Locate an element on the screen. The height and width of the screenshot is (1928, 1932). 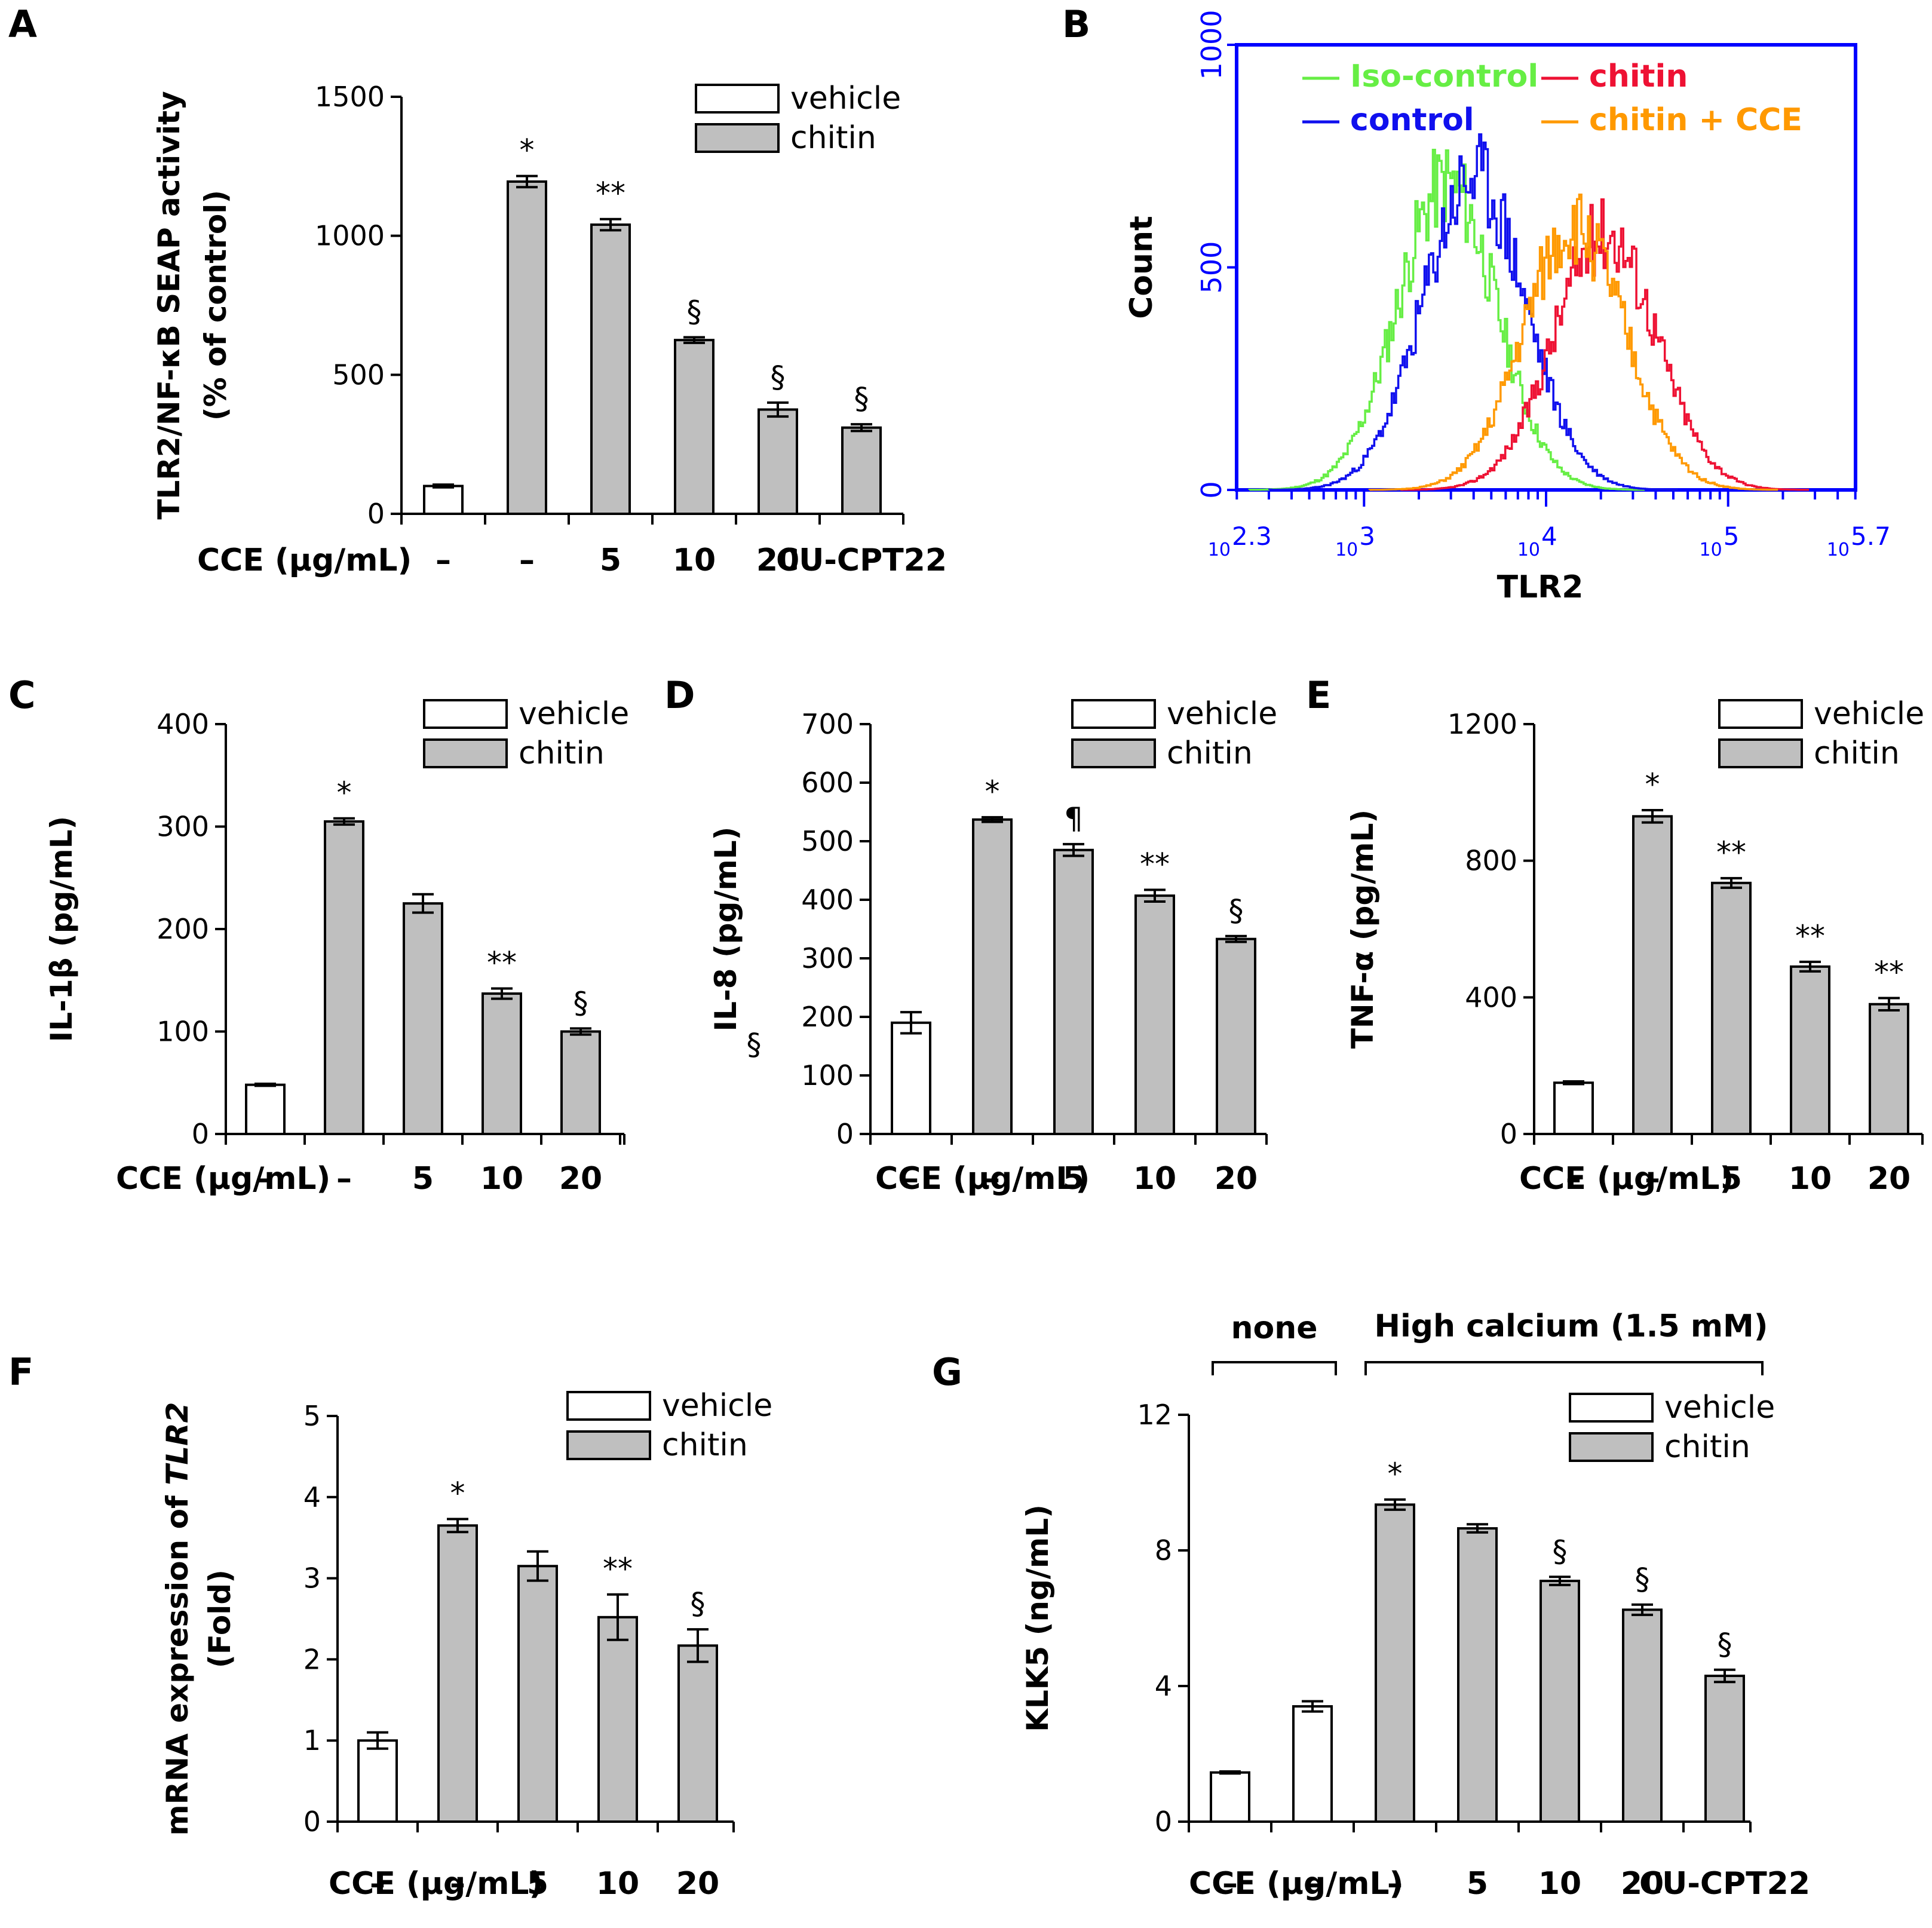
y-axis-title: TNF-α (pg/mL) is located at coordinates (1362, 929).